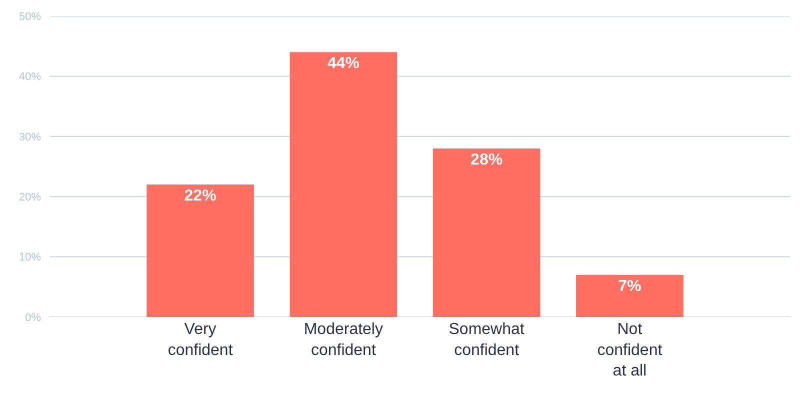  I want to click on y-tick-label: 50%, so click(30, 16).